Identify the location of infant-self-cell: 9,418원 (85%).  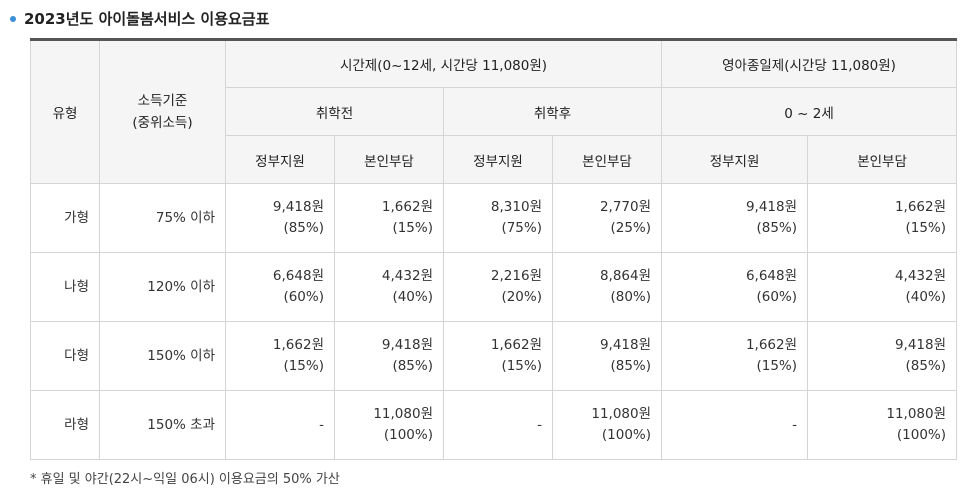
(882, 356).